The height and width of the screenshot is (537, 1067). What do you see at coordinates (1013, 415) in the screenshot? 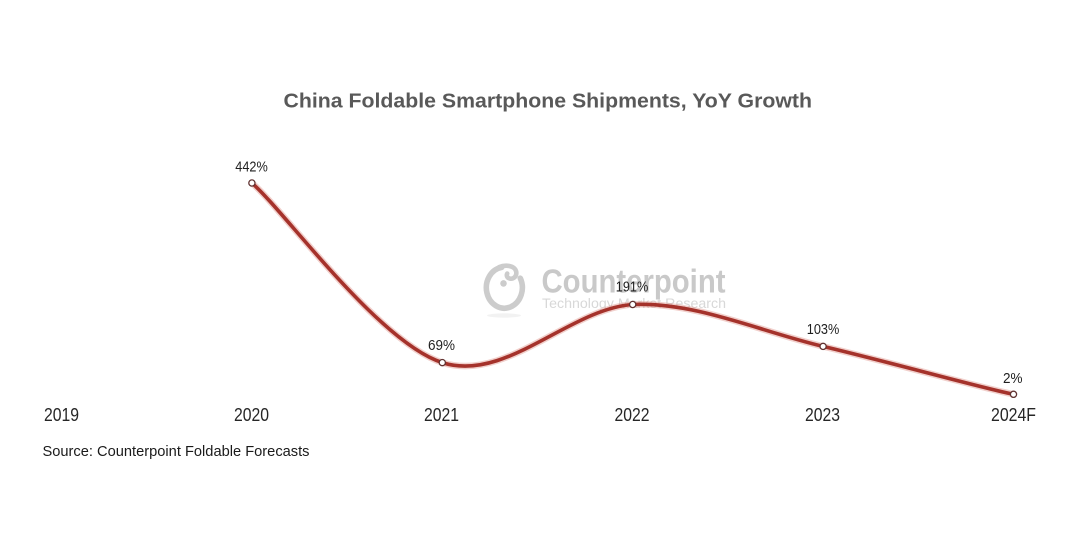
I see `svg-text: 2024F` at bounding box center [1013, 415].